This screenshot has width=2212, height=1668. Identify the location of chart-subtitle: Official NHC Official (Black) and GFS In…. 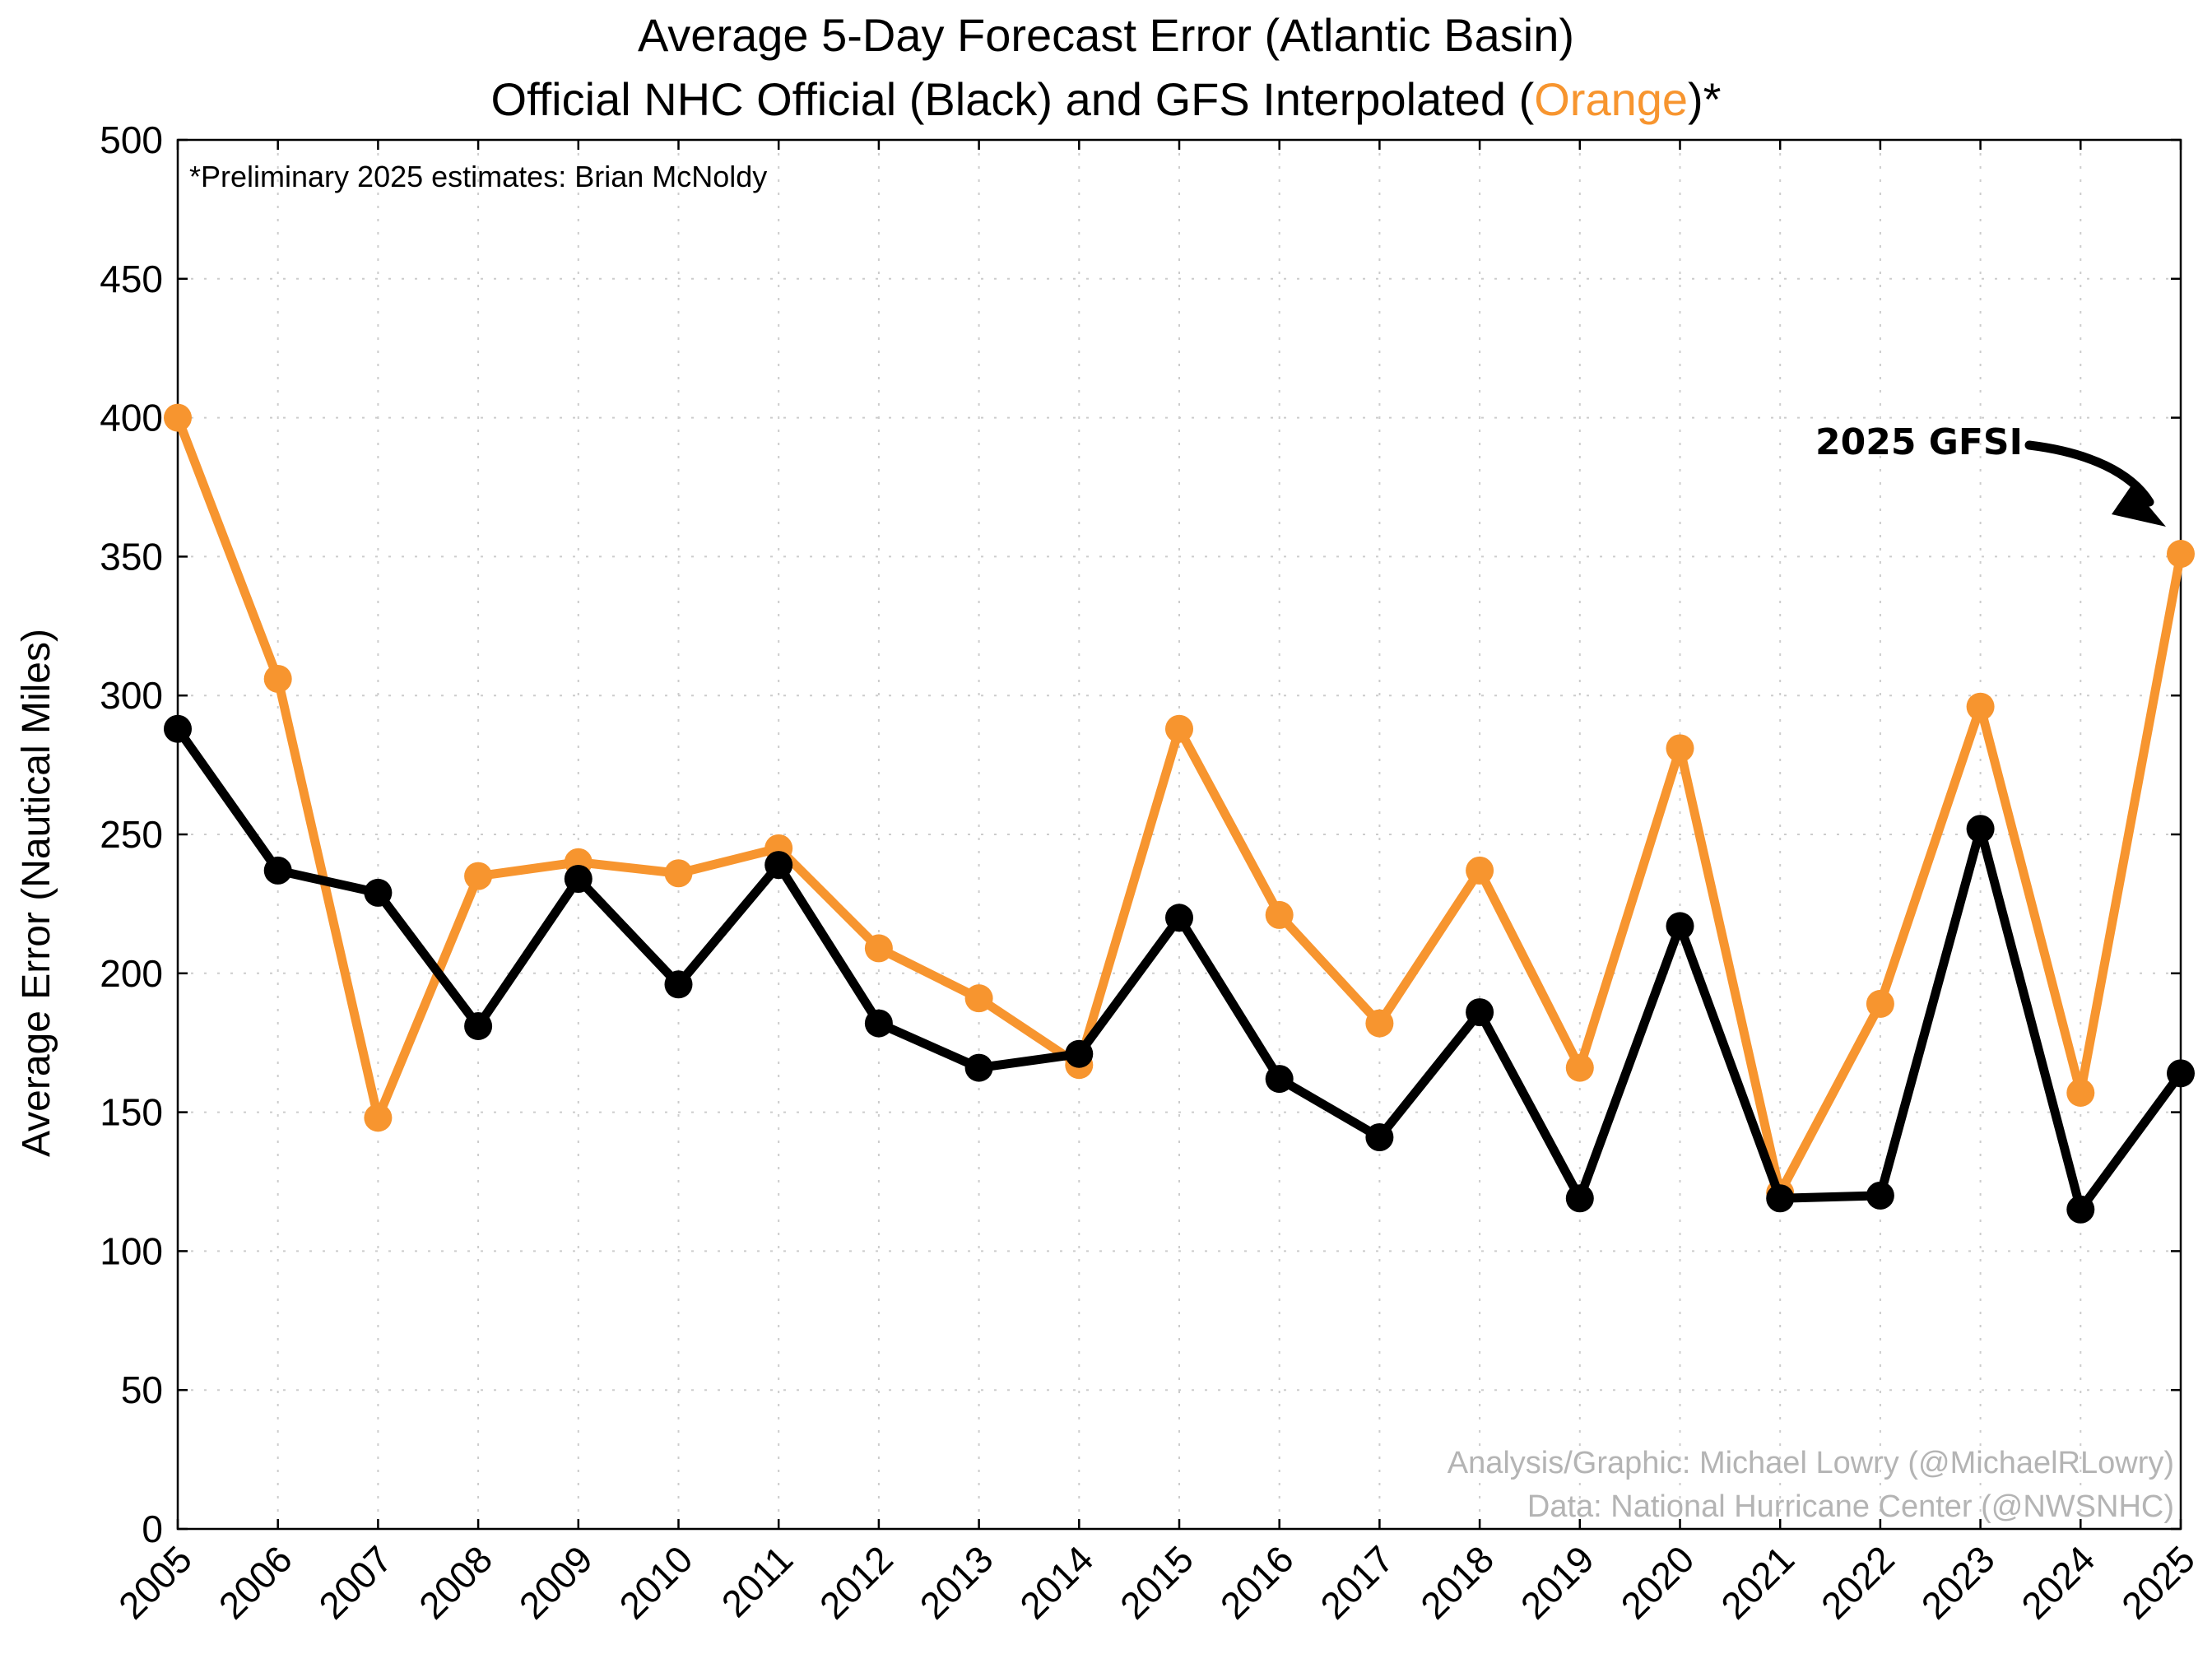
(1106, 99).